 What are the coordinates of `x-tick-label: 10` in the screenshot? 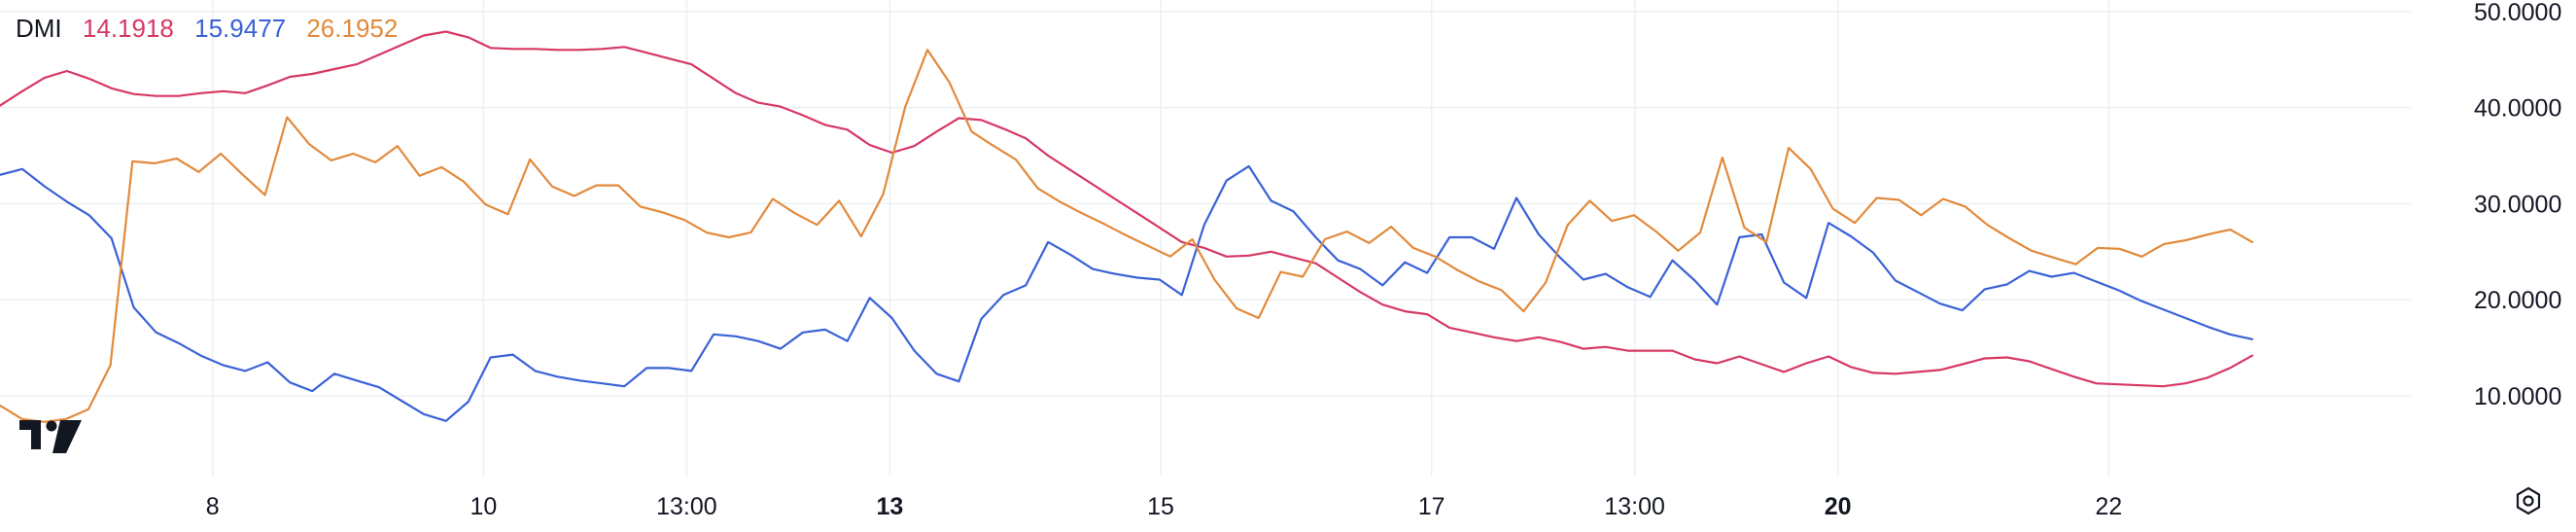 It's located at (483, 506).